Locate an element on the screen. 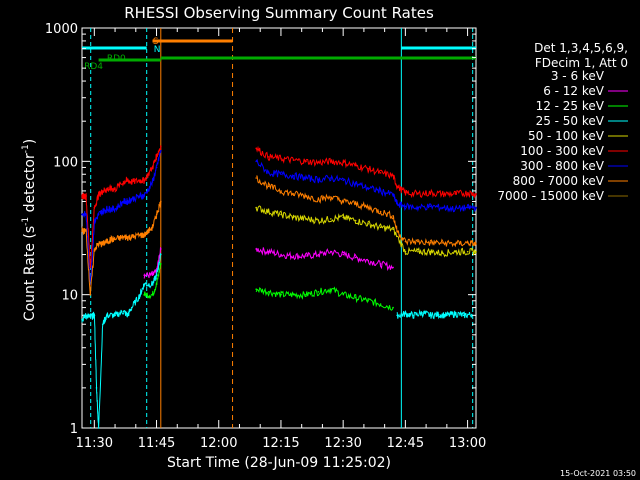 The width and height of the screenshot is (640, 480). y-tick-label-3: 1000 is located at coordinates (61, 29).